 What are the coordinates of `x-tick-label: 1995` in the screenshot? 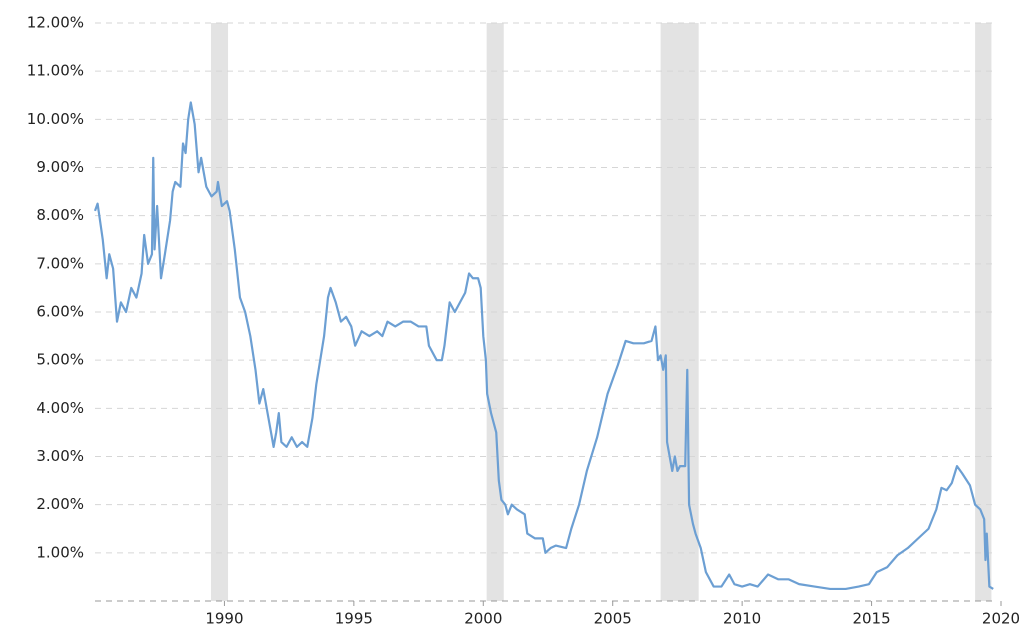 It's located at (354, 619).